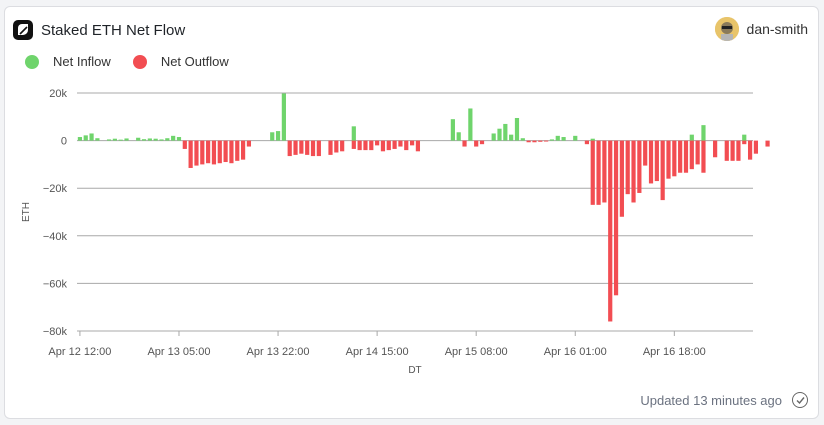 This screenshot has width=824, height=425. I want to click on updated-timestamp: Updated 13 minutes ago, so click(711, 400).